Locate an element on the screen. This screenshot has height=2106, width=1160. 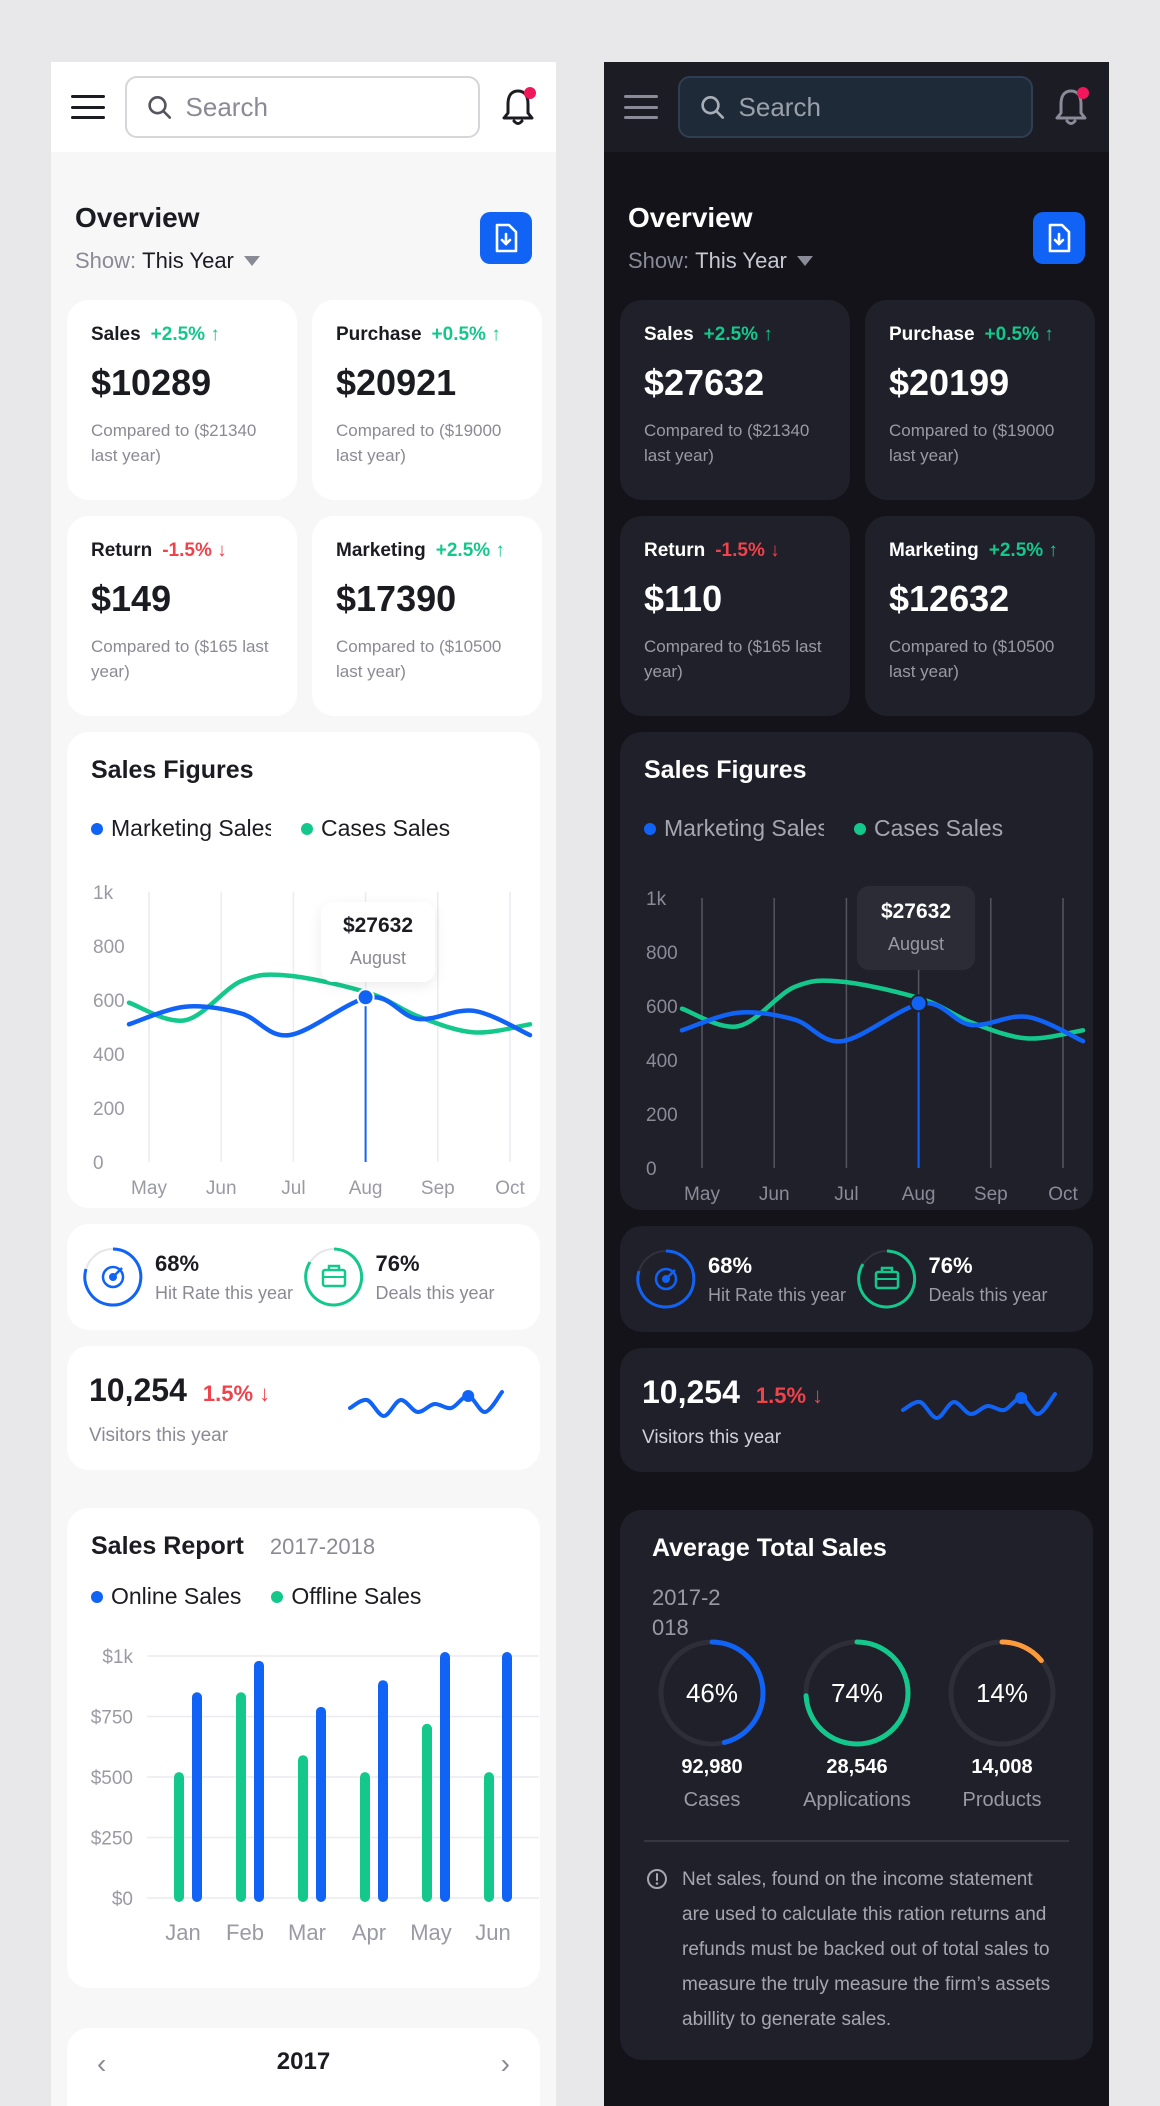
divider is located at coordinates (856, 1841).